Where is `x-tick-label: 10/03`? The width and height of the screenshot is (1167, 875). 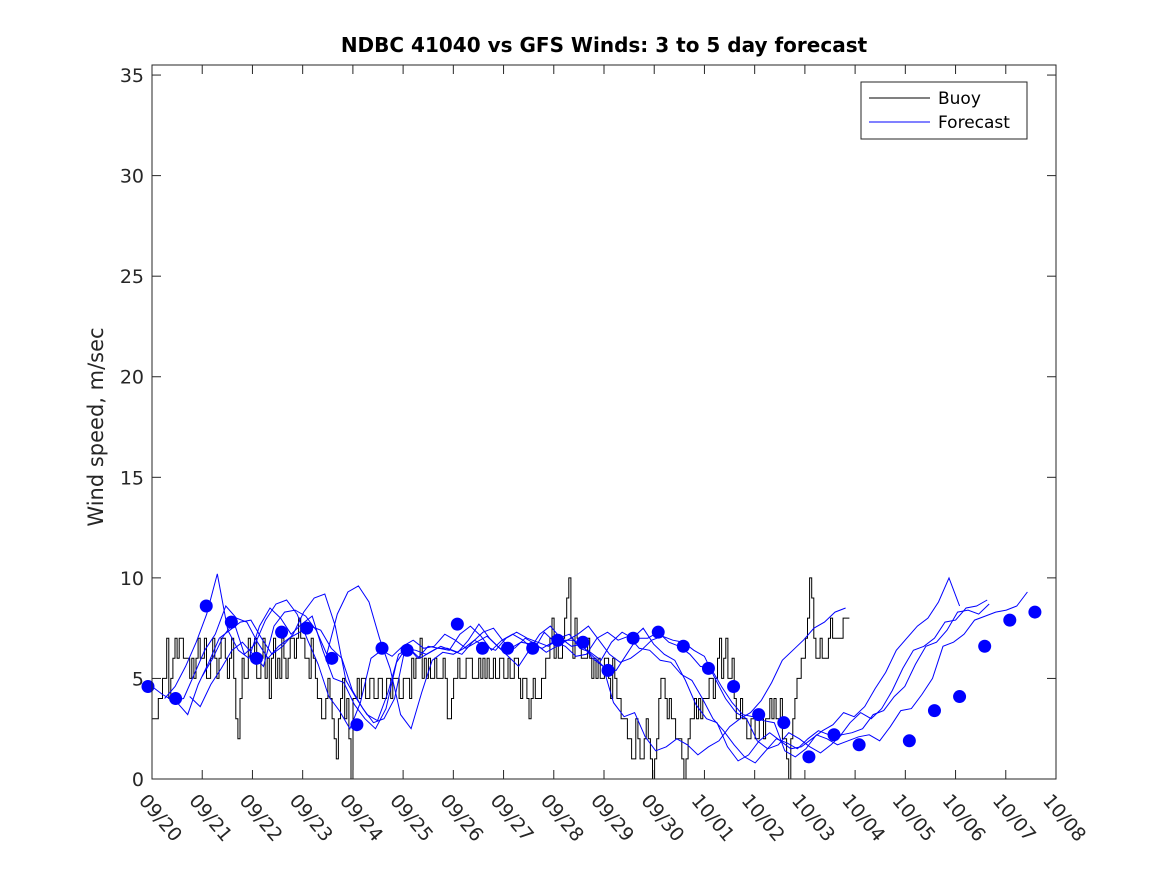 x-tick-label: 10/03 is located at coordinates (813, 818).